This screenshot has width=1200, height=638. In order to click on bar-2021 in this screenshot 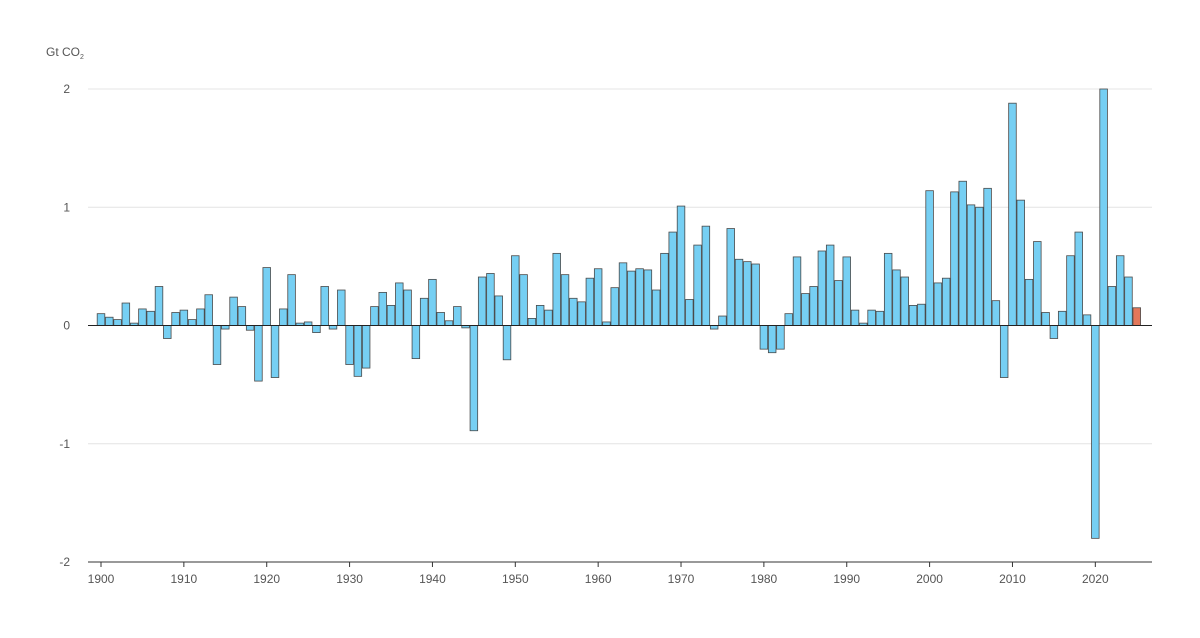, I will do `click(1103, 207)`.